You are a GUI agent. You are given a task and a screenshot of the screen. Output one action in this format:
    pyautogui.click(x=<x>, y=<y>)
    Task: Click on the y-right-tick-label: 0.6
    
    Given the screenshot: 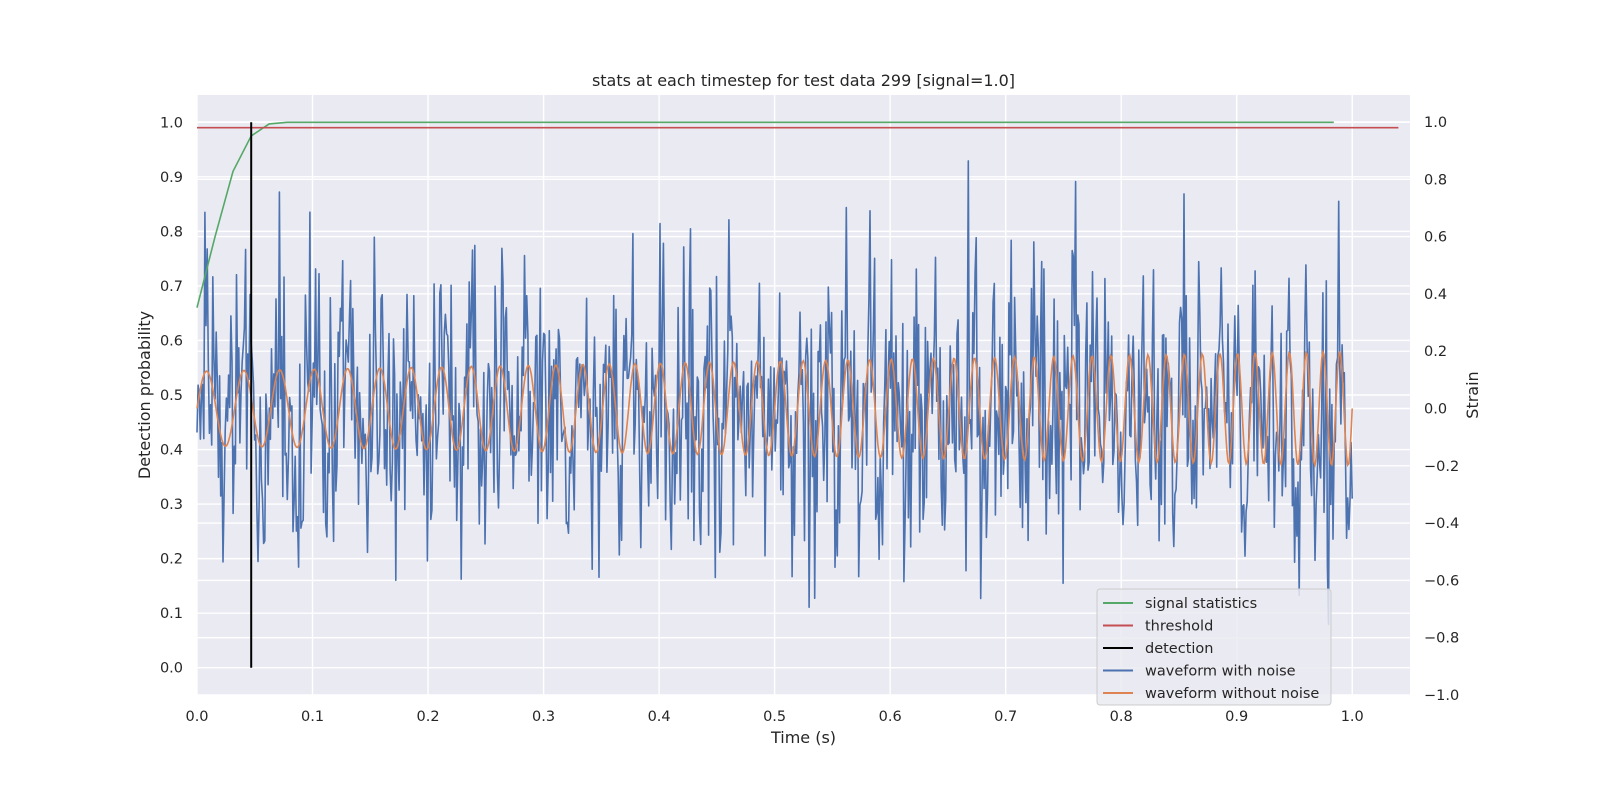 What is the action you would take?
    pyautogui.click(x=1435, y=238)
    